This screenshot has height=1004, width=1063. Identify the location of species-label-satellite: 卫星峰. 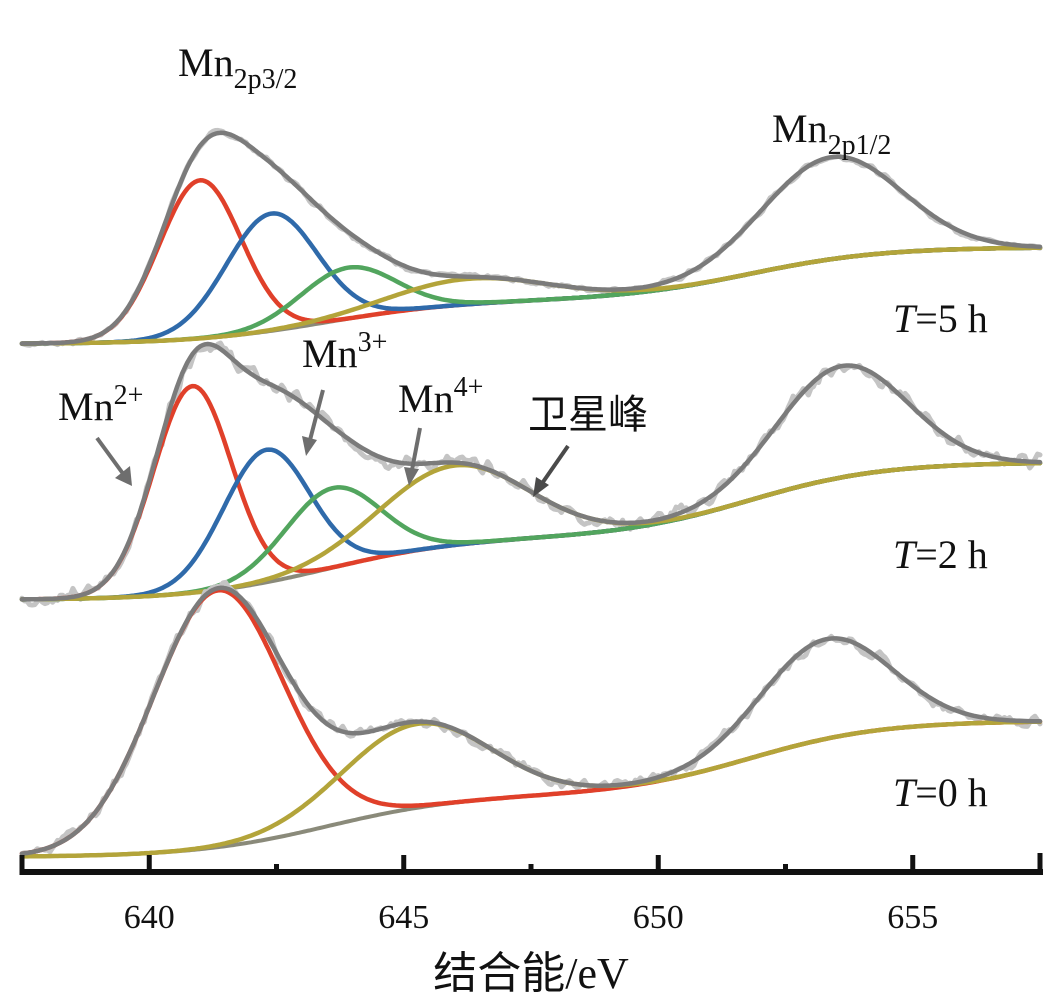
(588, 414).